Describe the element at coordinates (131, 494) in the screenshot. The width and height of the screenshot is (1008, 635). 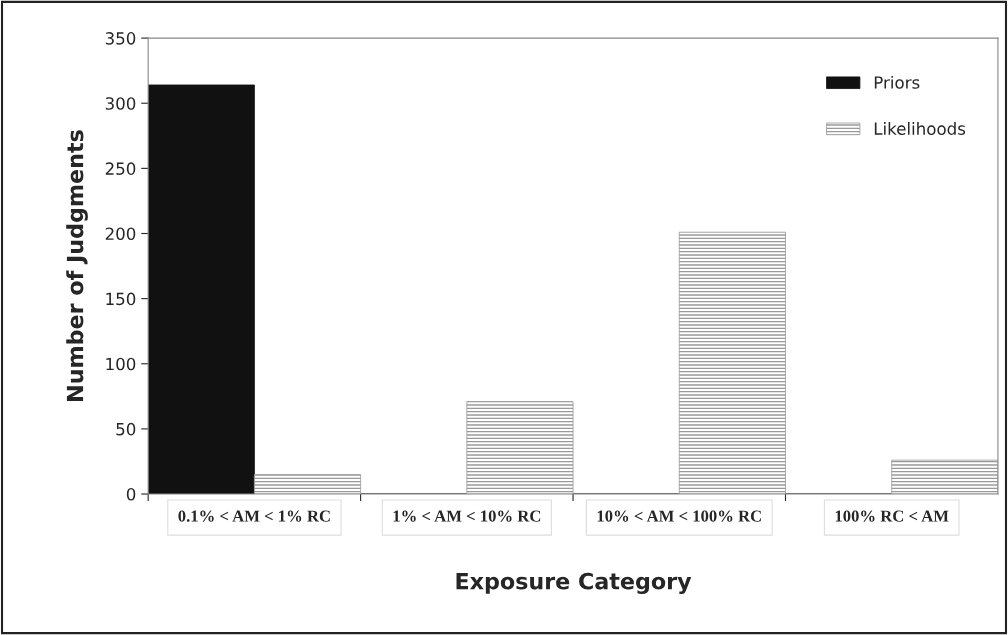
I see `y-tick-label: 0` at that location.